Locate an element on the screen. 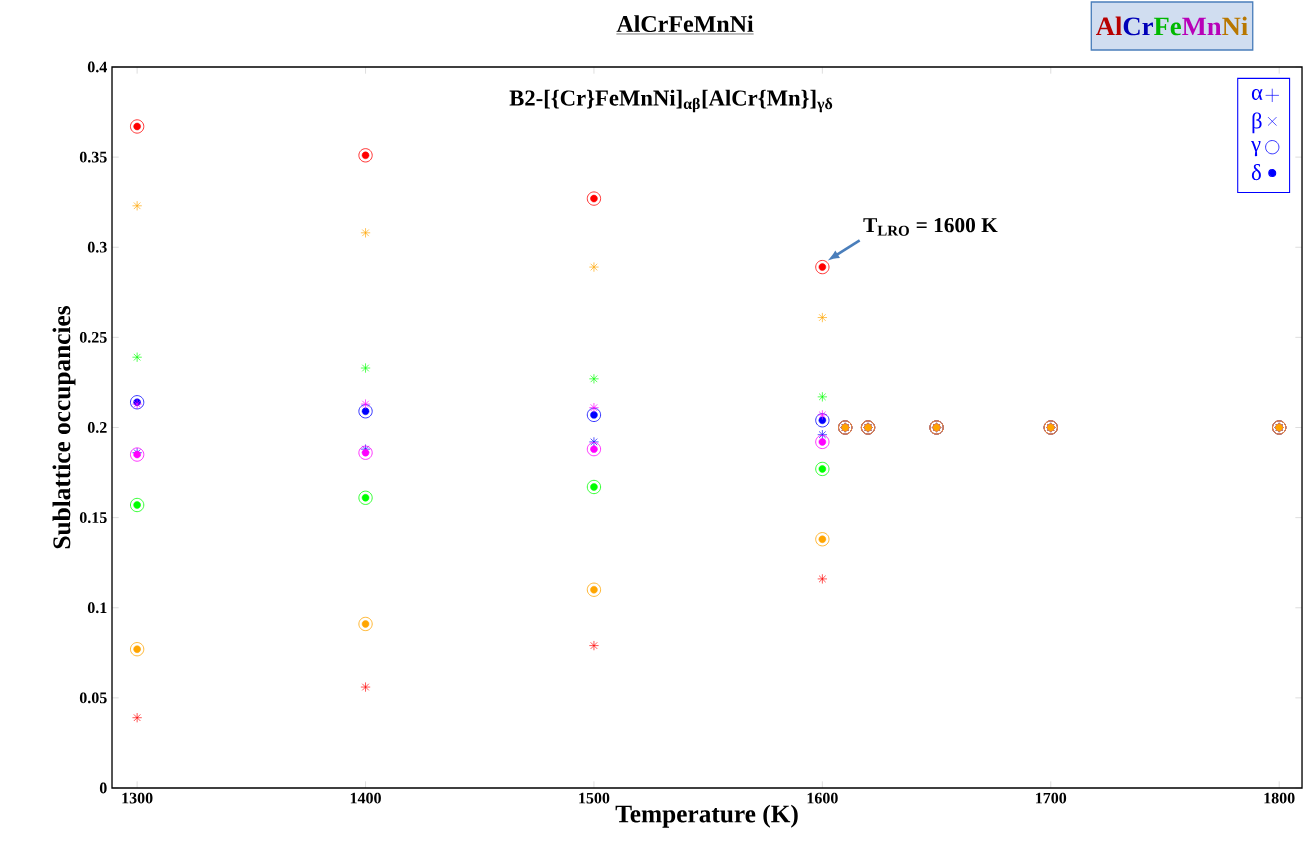  x-tick-label: 1300 is located at coordinates (137, 798).